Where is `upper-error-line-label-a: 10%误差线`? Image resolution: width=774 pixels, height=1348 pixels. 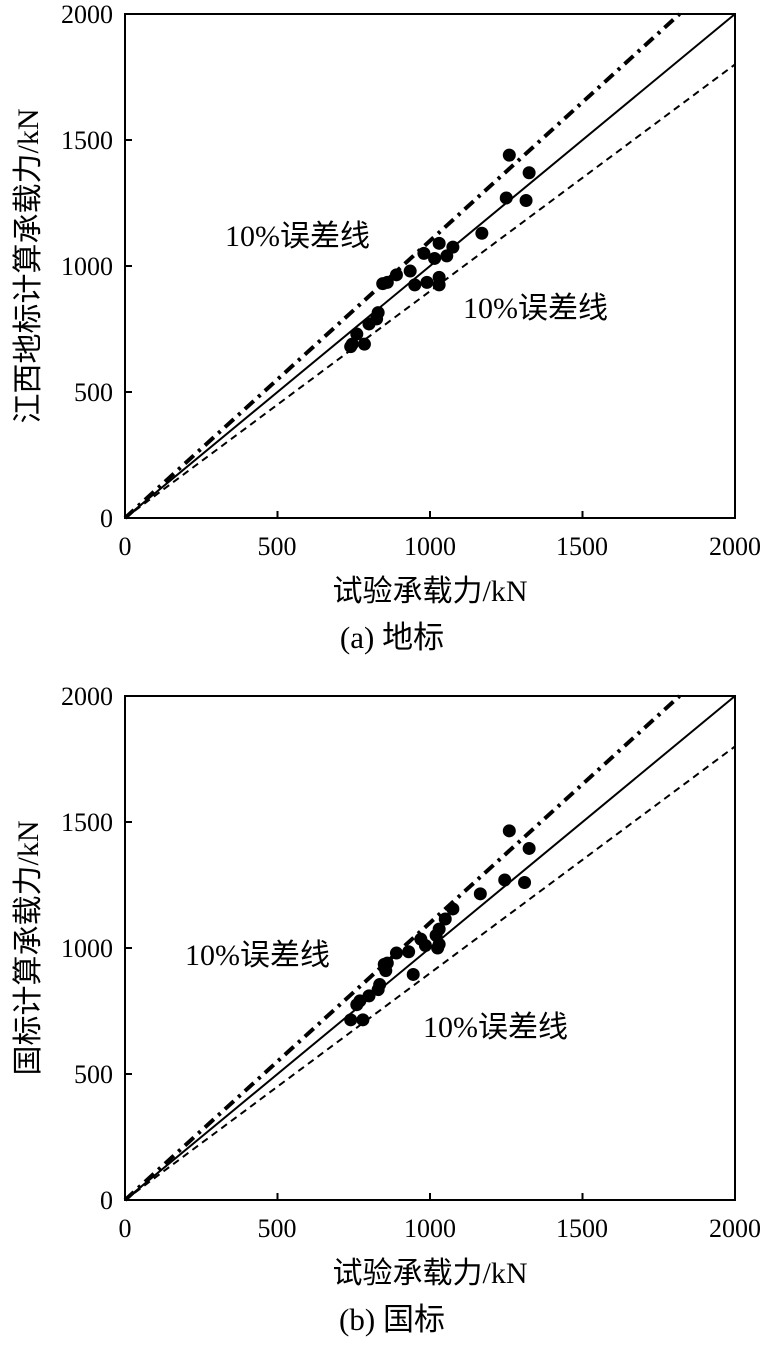
upper-error-line-label-a: 10%误差线 is located at coordinates (297, 236).